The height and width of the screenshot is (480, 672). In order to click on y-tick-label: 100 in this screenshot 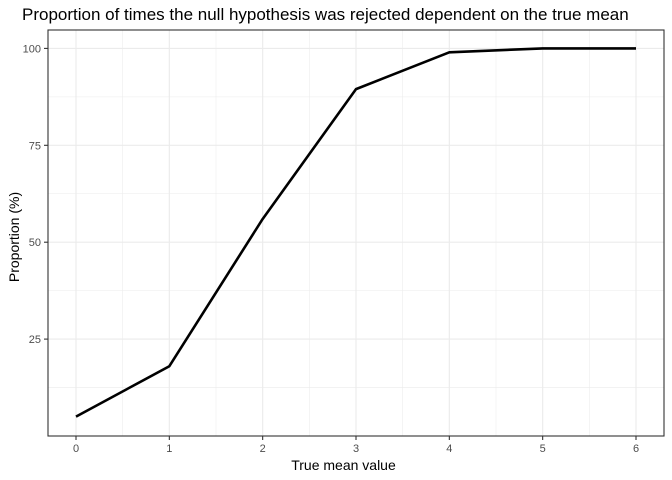, I will do `click(32, 49)`.